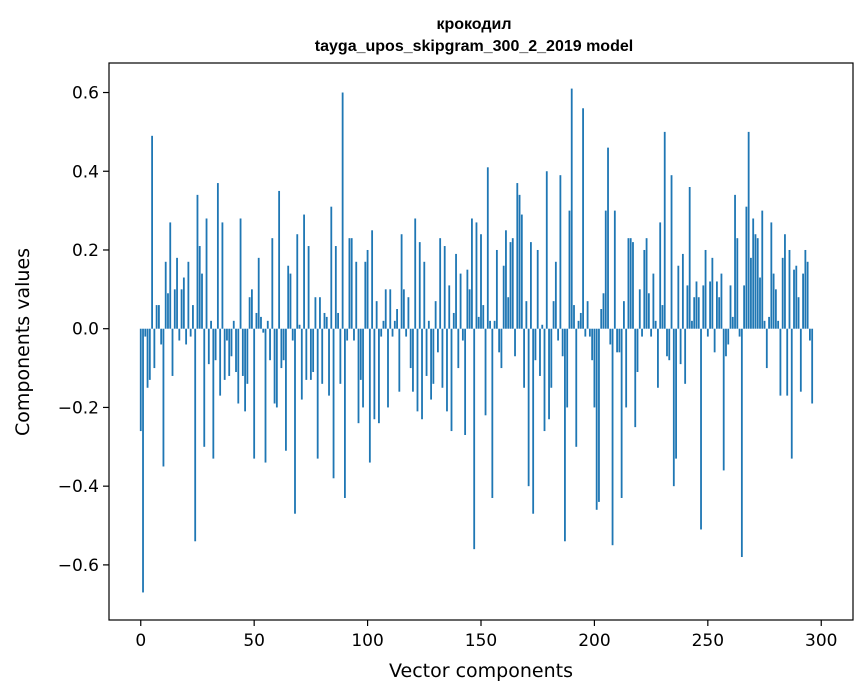 This screenshot has width=867, height=696. Describe the element at coordinates (85, 94) in the screenshot. I see `y-tick-label: 0.6` at that location.